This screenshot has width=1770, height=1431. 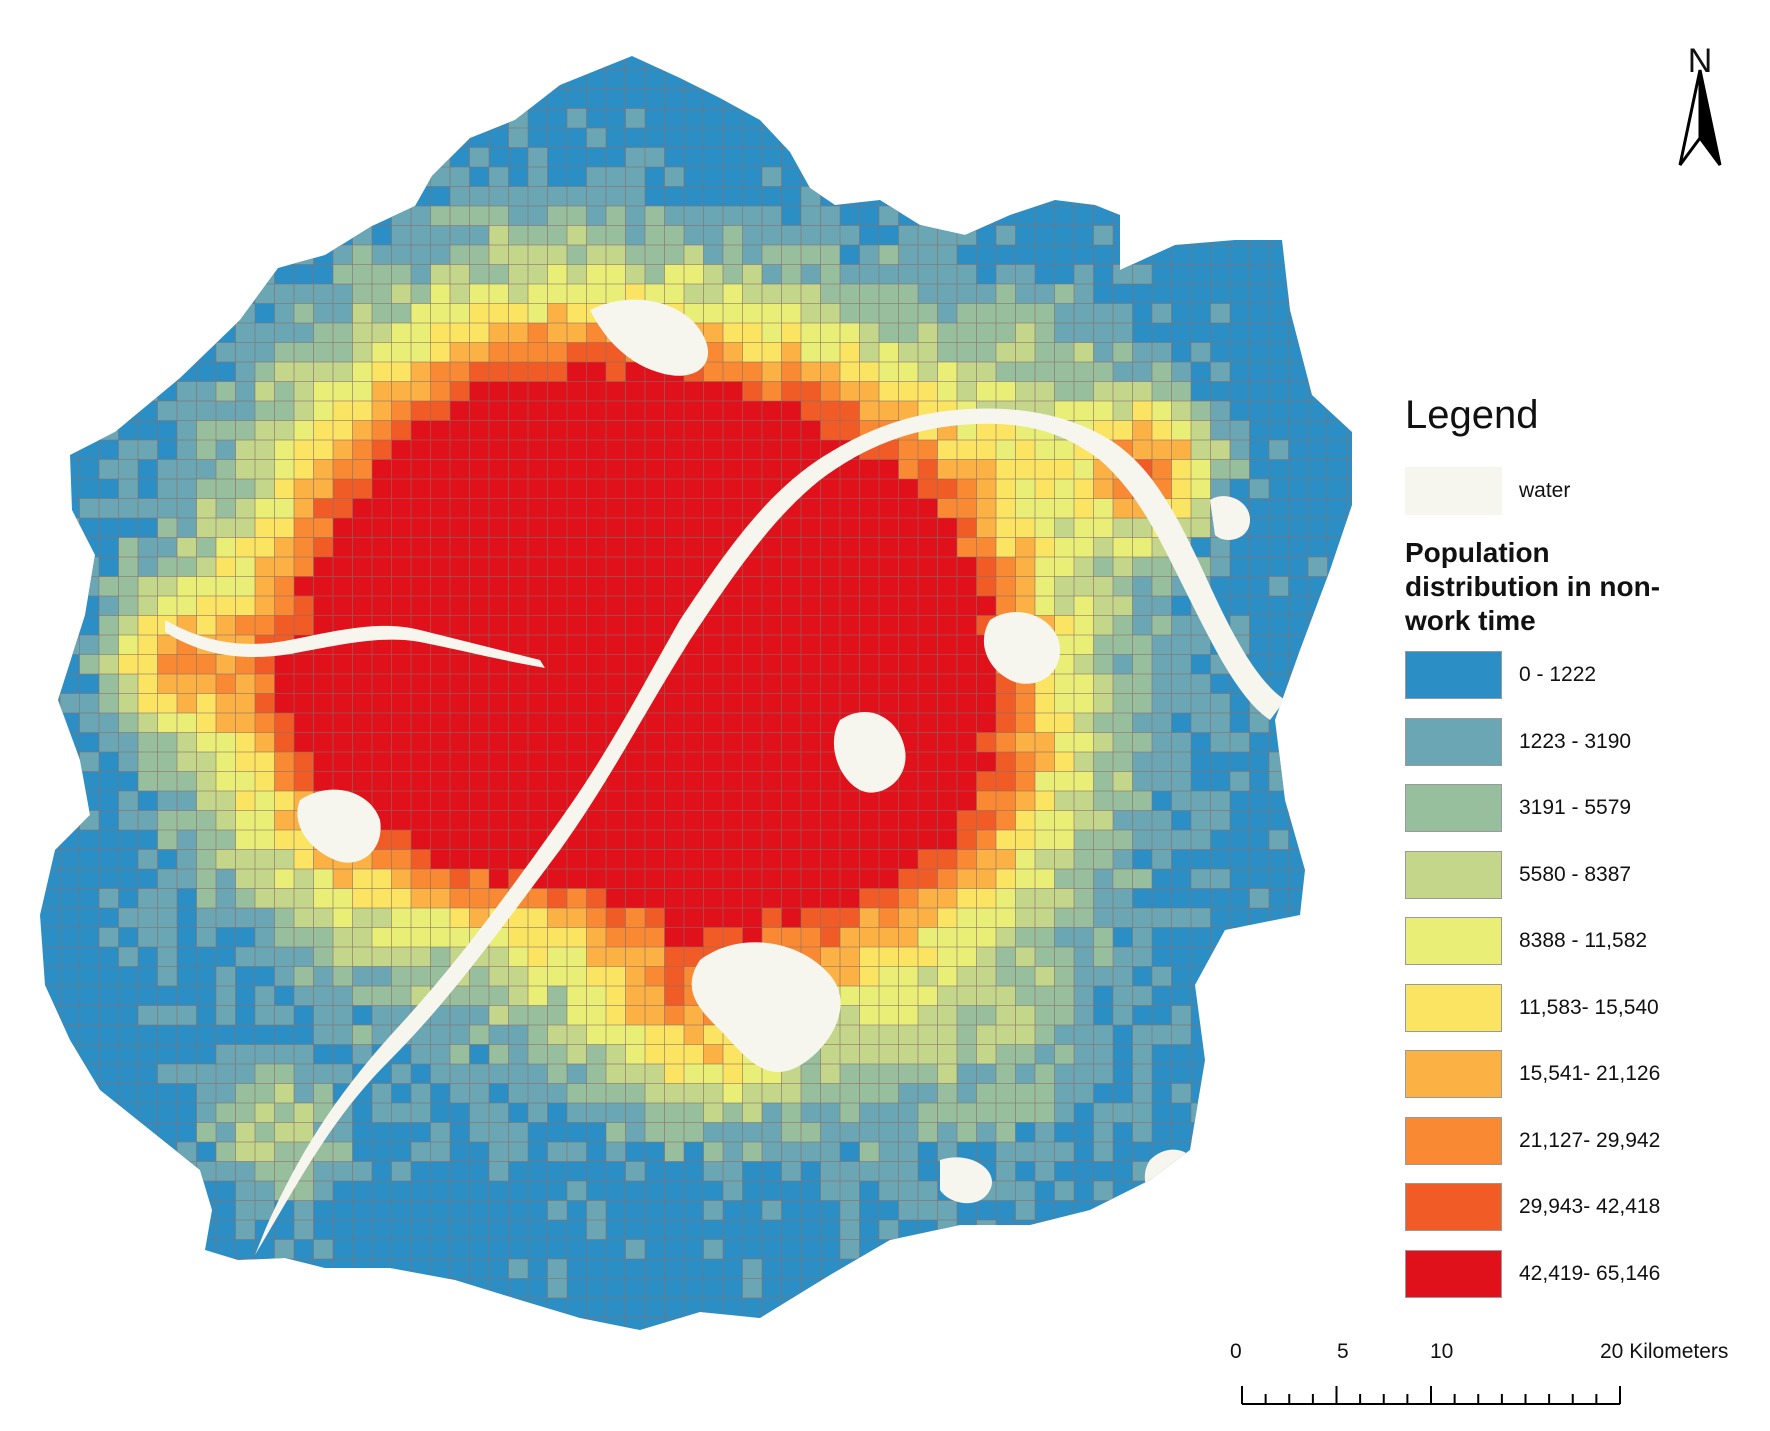 What do you see at coordinates (1453, 741) in the screenshot?
I see `legend-class-swatch` at bounding box center [1453, 741].